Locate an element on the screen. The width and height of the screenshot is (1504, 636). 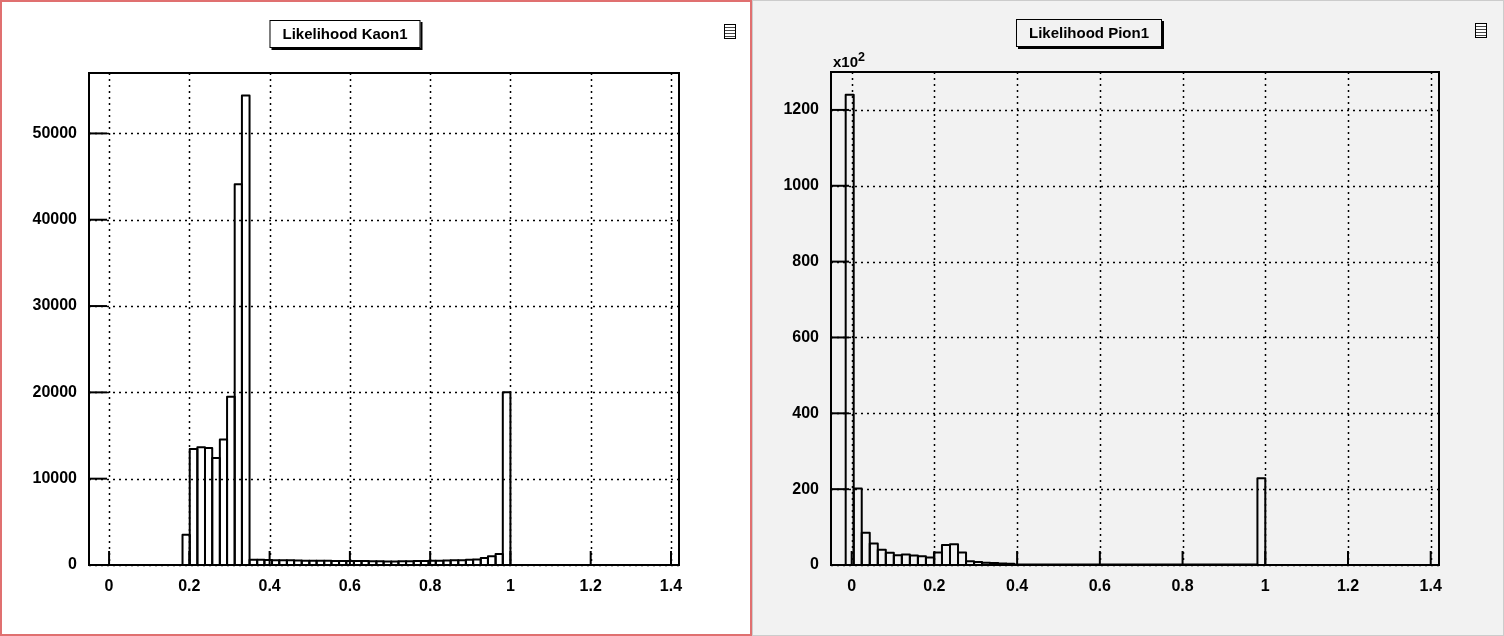
y-tick-label: 1200 is located at coordinates (801, 109).